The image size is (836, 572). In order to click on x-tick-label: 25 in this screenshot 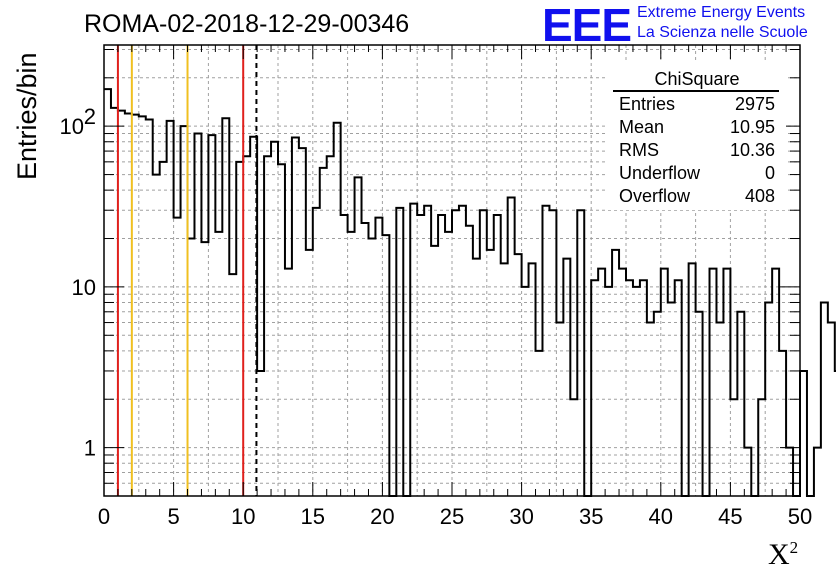, I will do `click(452, 516)`.